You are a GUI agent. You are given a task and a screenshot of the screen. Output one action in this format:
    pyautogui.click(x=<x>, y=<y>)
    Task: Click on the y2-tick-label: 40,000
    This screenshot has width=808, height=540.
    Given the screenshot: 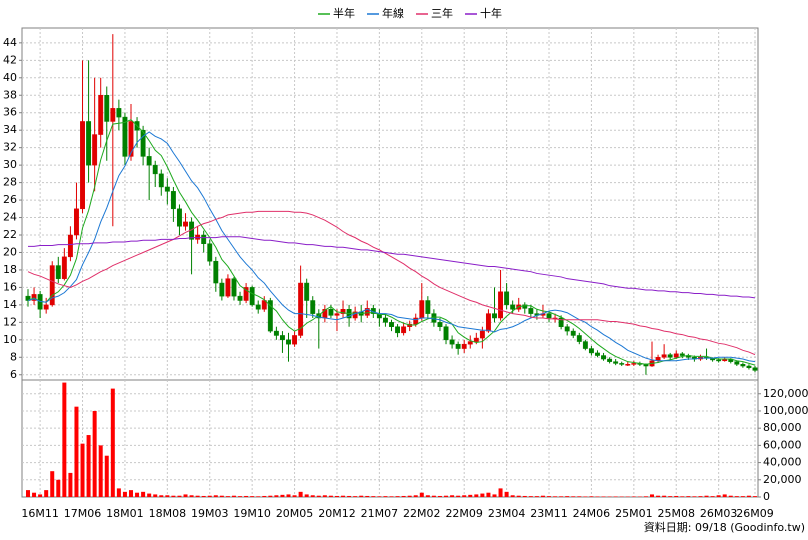 What is the action you would take?
    pyautogui.click(x=782, y=462)
    